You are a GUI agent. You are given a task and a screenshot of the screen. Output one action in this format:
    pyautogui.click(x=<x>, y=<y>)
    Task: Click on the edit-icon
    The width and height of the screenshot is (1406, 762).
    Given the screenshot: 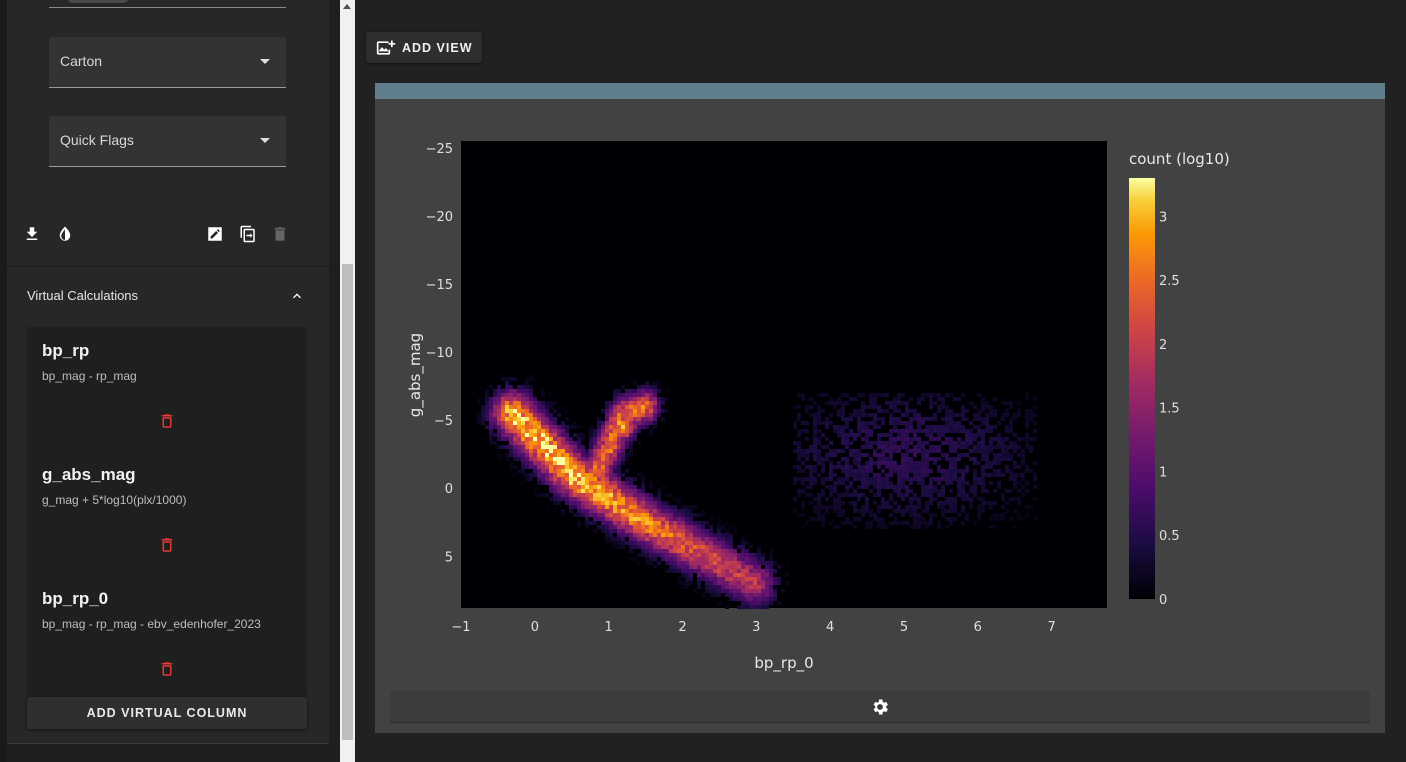 What is the action you would take?
    pyautogui.click(x=215, y=234)
    